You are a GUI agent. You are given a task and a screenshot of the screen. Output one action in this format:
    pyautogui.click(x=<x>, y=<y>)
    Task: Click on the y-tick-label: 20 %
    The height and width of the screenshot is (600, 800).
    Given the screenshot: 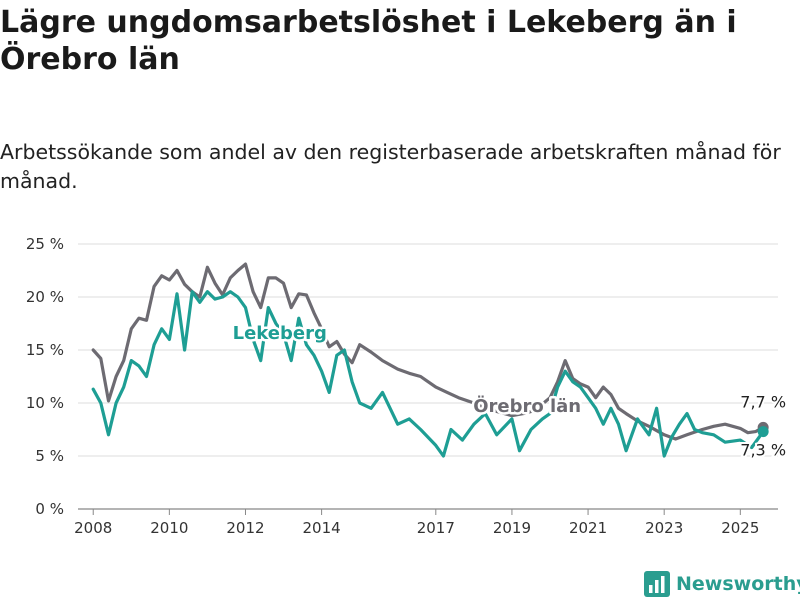 What is the action you would take?
    pyautogui.click(x=45, y=297)
    